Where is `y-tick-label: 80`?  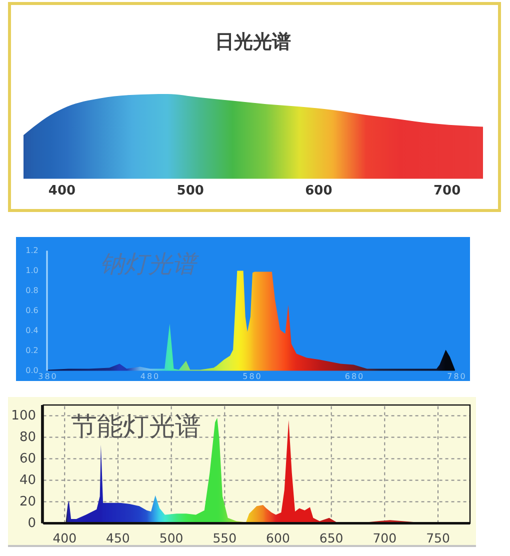
y-tick-label: 80 is located at coordinates (27, 437).